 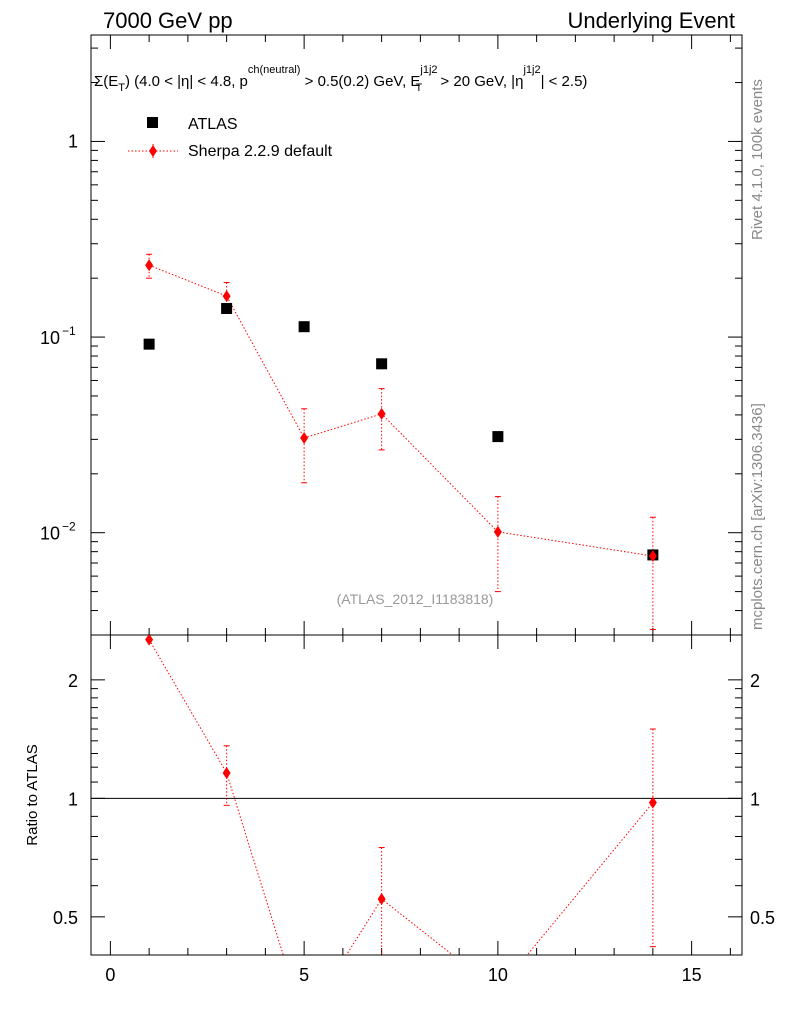 I want to click on y-tick-label: 0.5, so click(x=65, y=918).